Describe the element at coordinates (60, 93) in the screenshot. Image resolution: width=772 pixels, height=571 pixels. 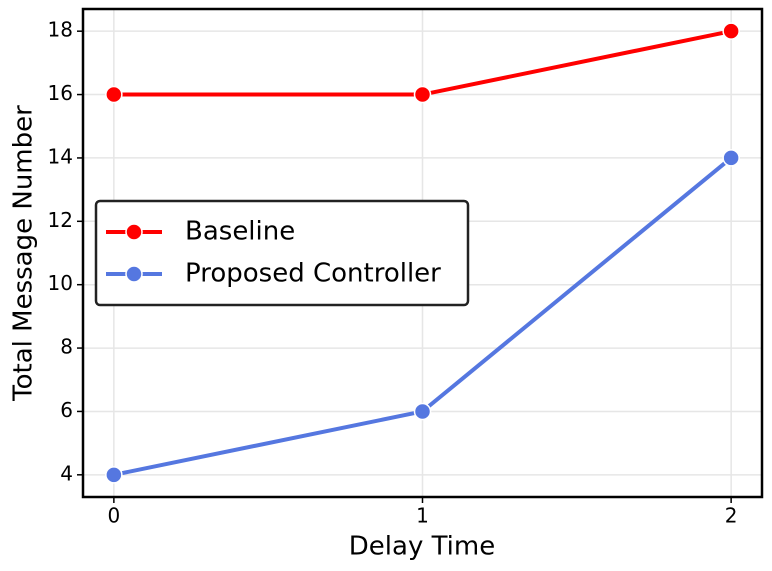
I see `y-tick-label: 16` at that location.